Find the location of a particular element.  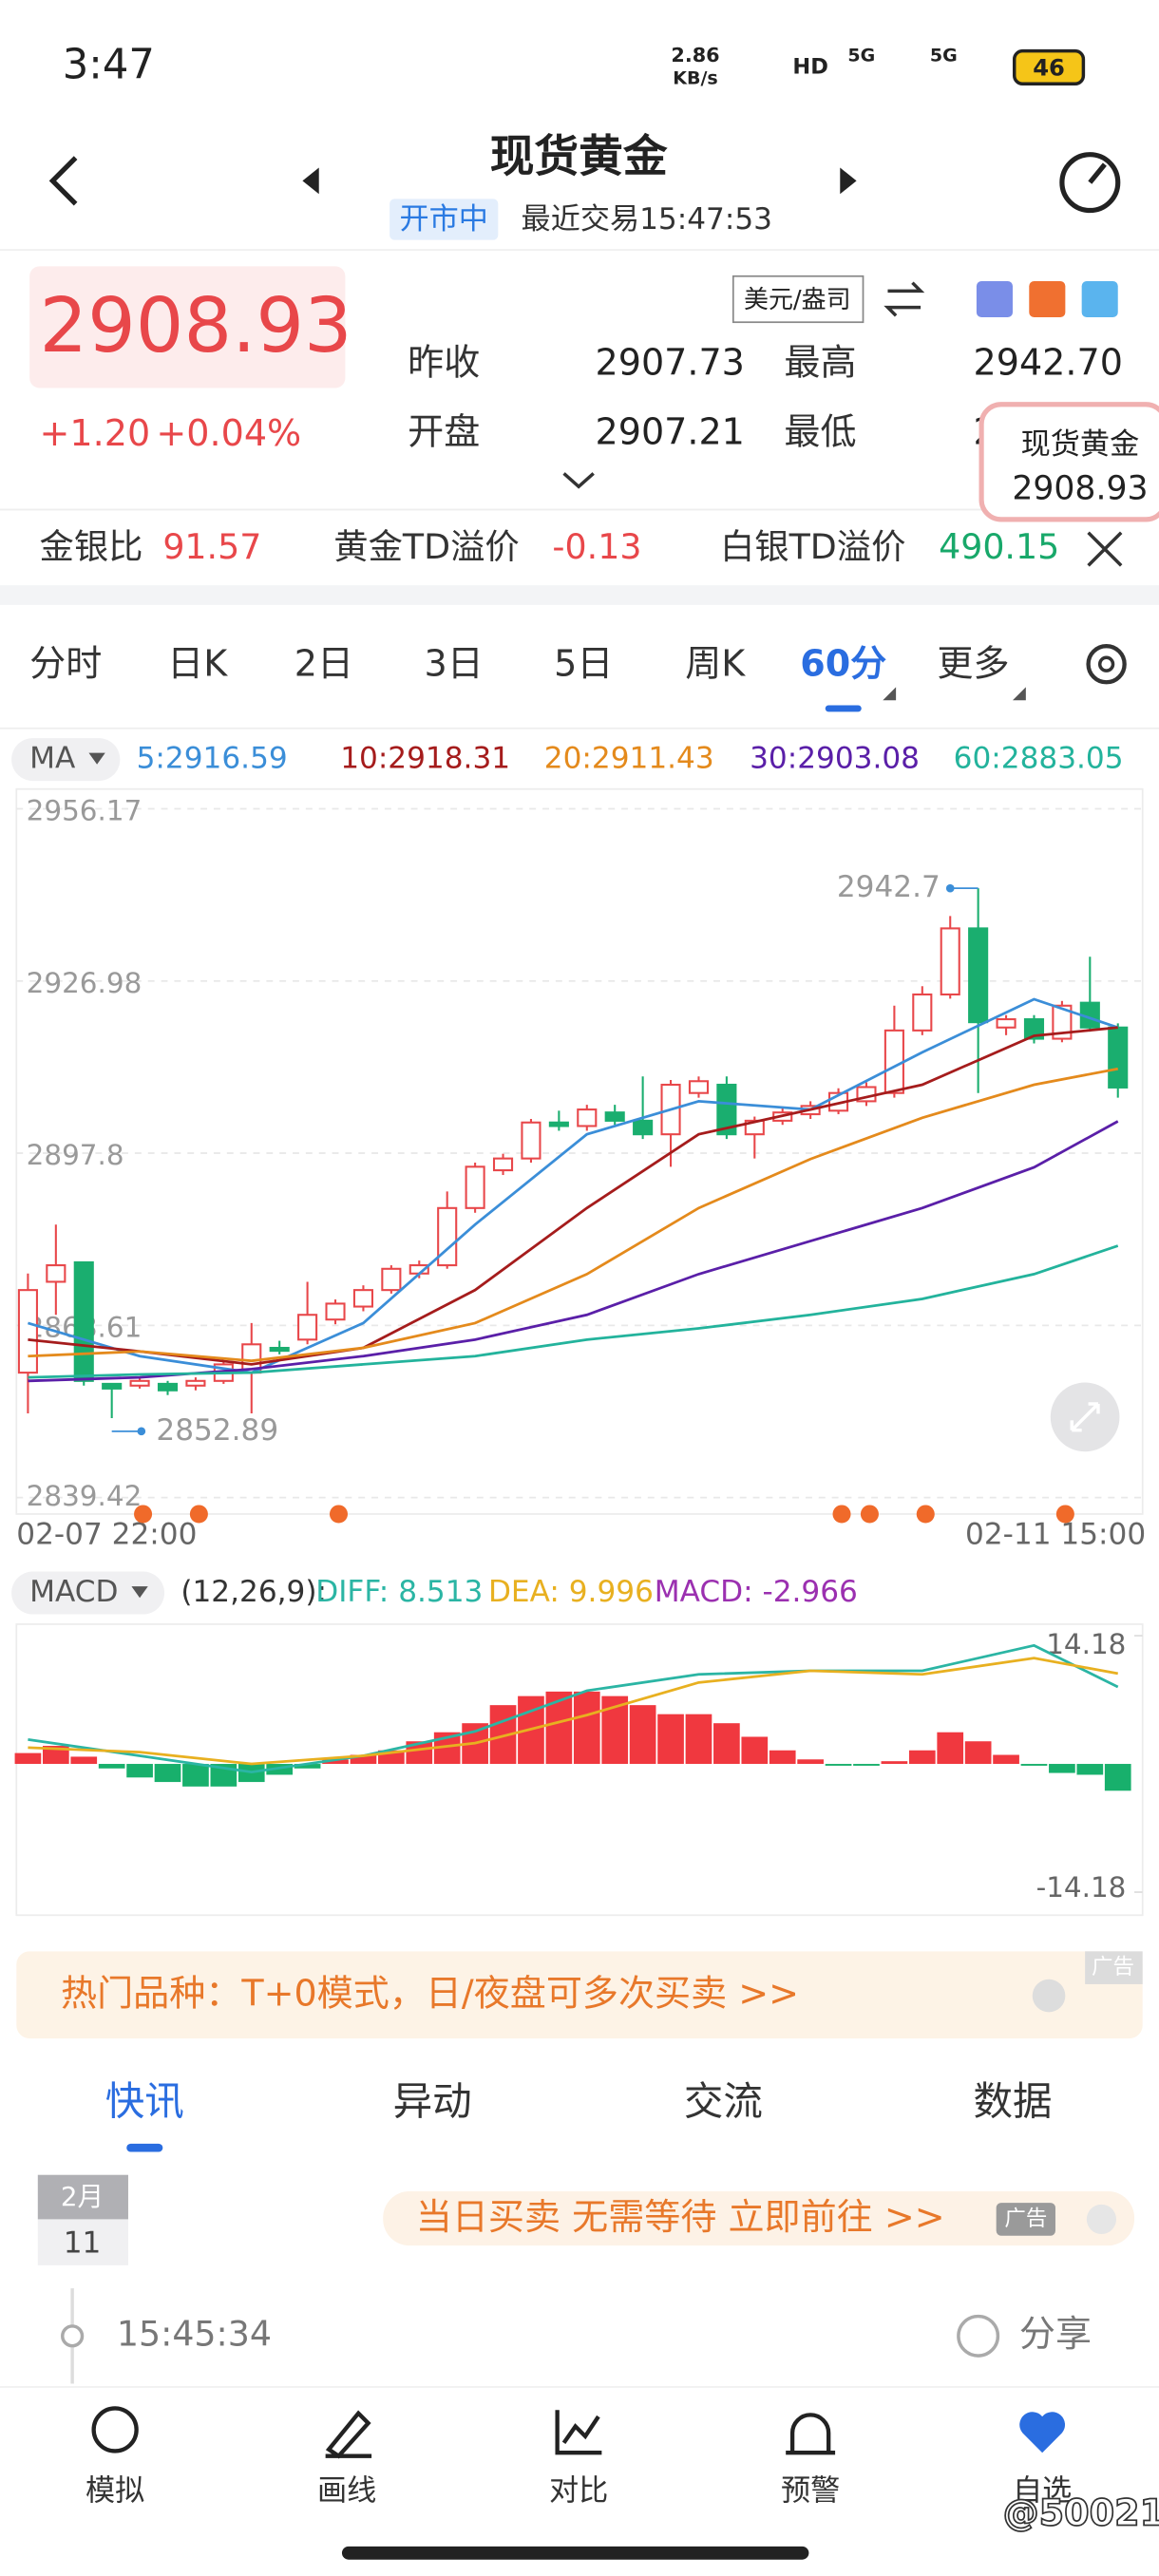

ma-value: 30:2903.08 is located at coordinates (835, 759).